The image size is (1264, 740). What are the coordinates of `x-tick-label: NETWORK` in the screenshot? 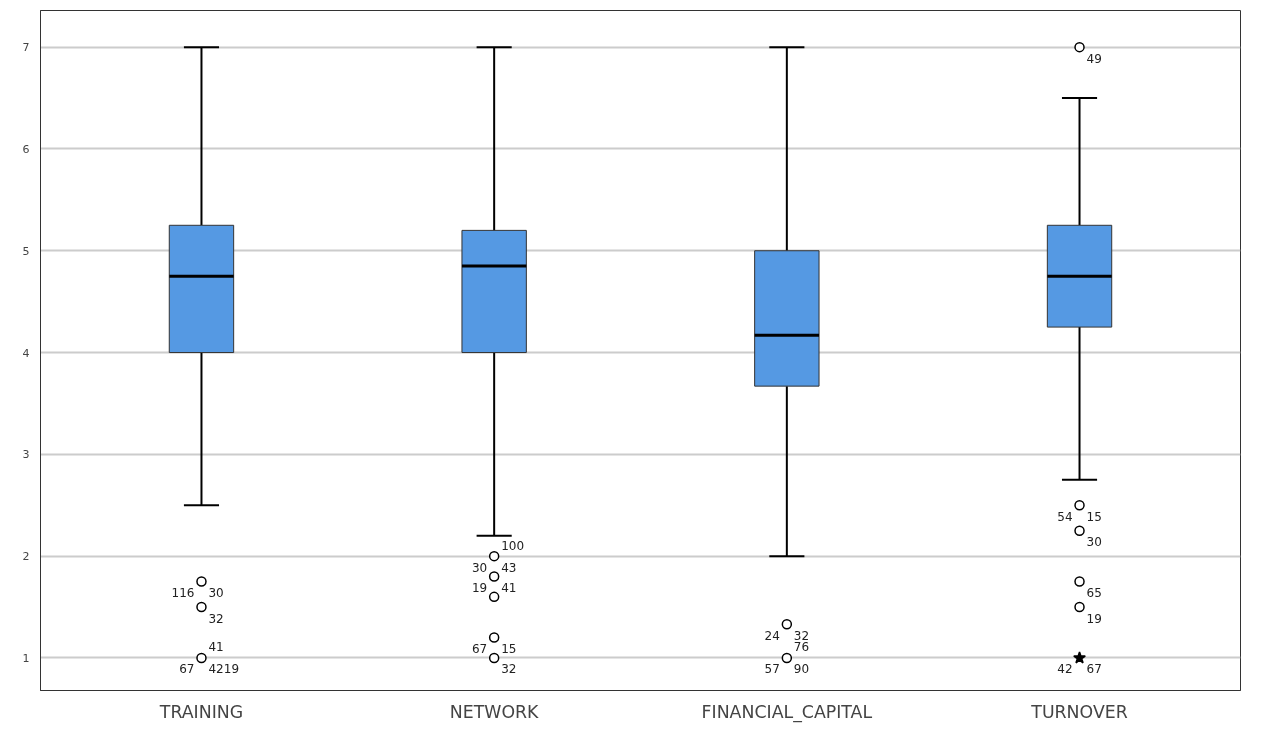 It's located at (494, 711).